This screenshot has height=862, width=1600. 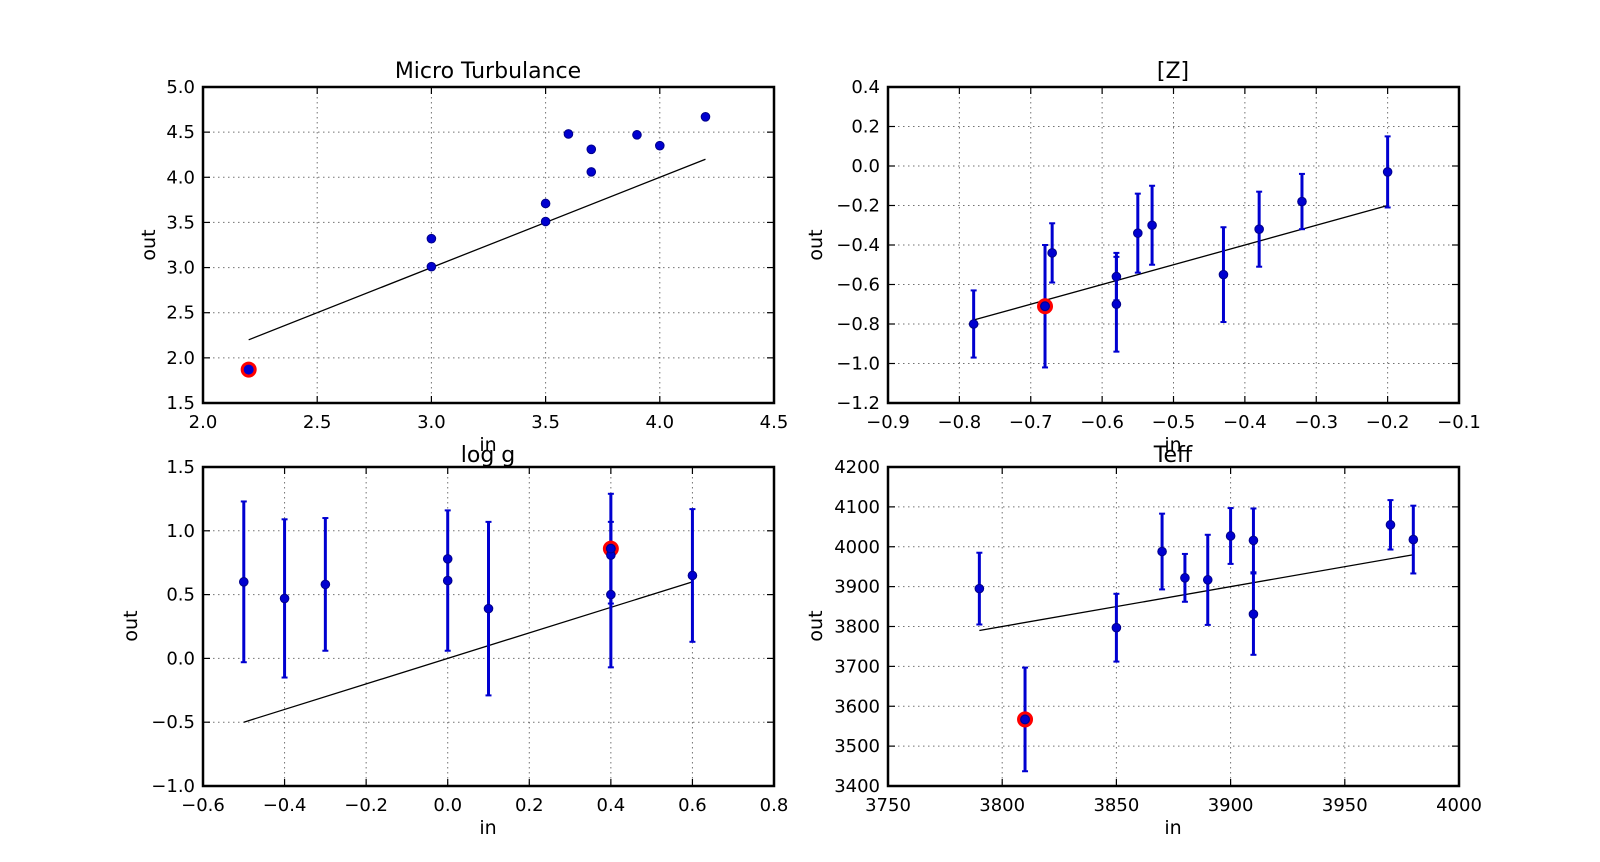 What do you see at coordinates (203, 422) in the screenshot?
I see `x-tick-label: 2.0` at bounding box center [203, 422].